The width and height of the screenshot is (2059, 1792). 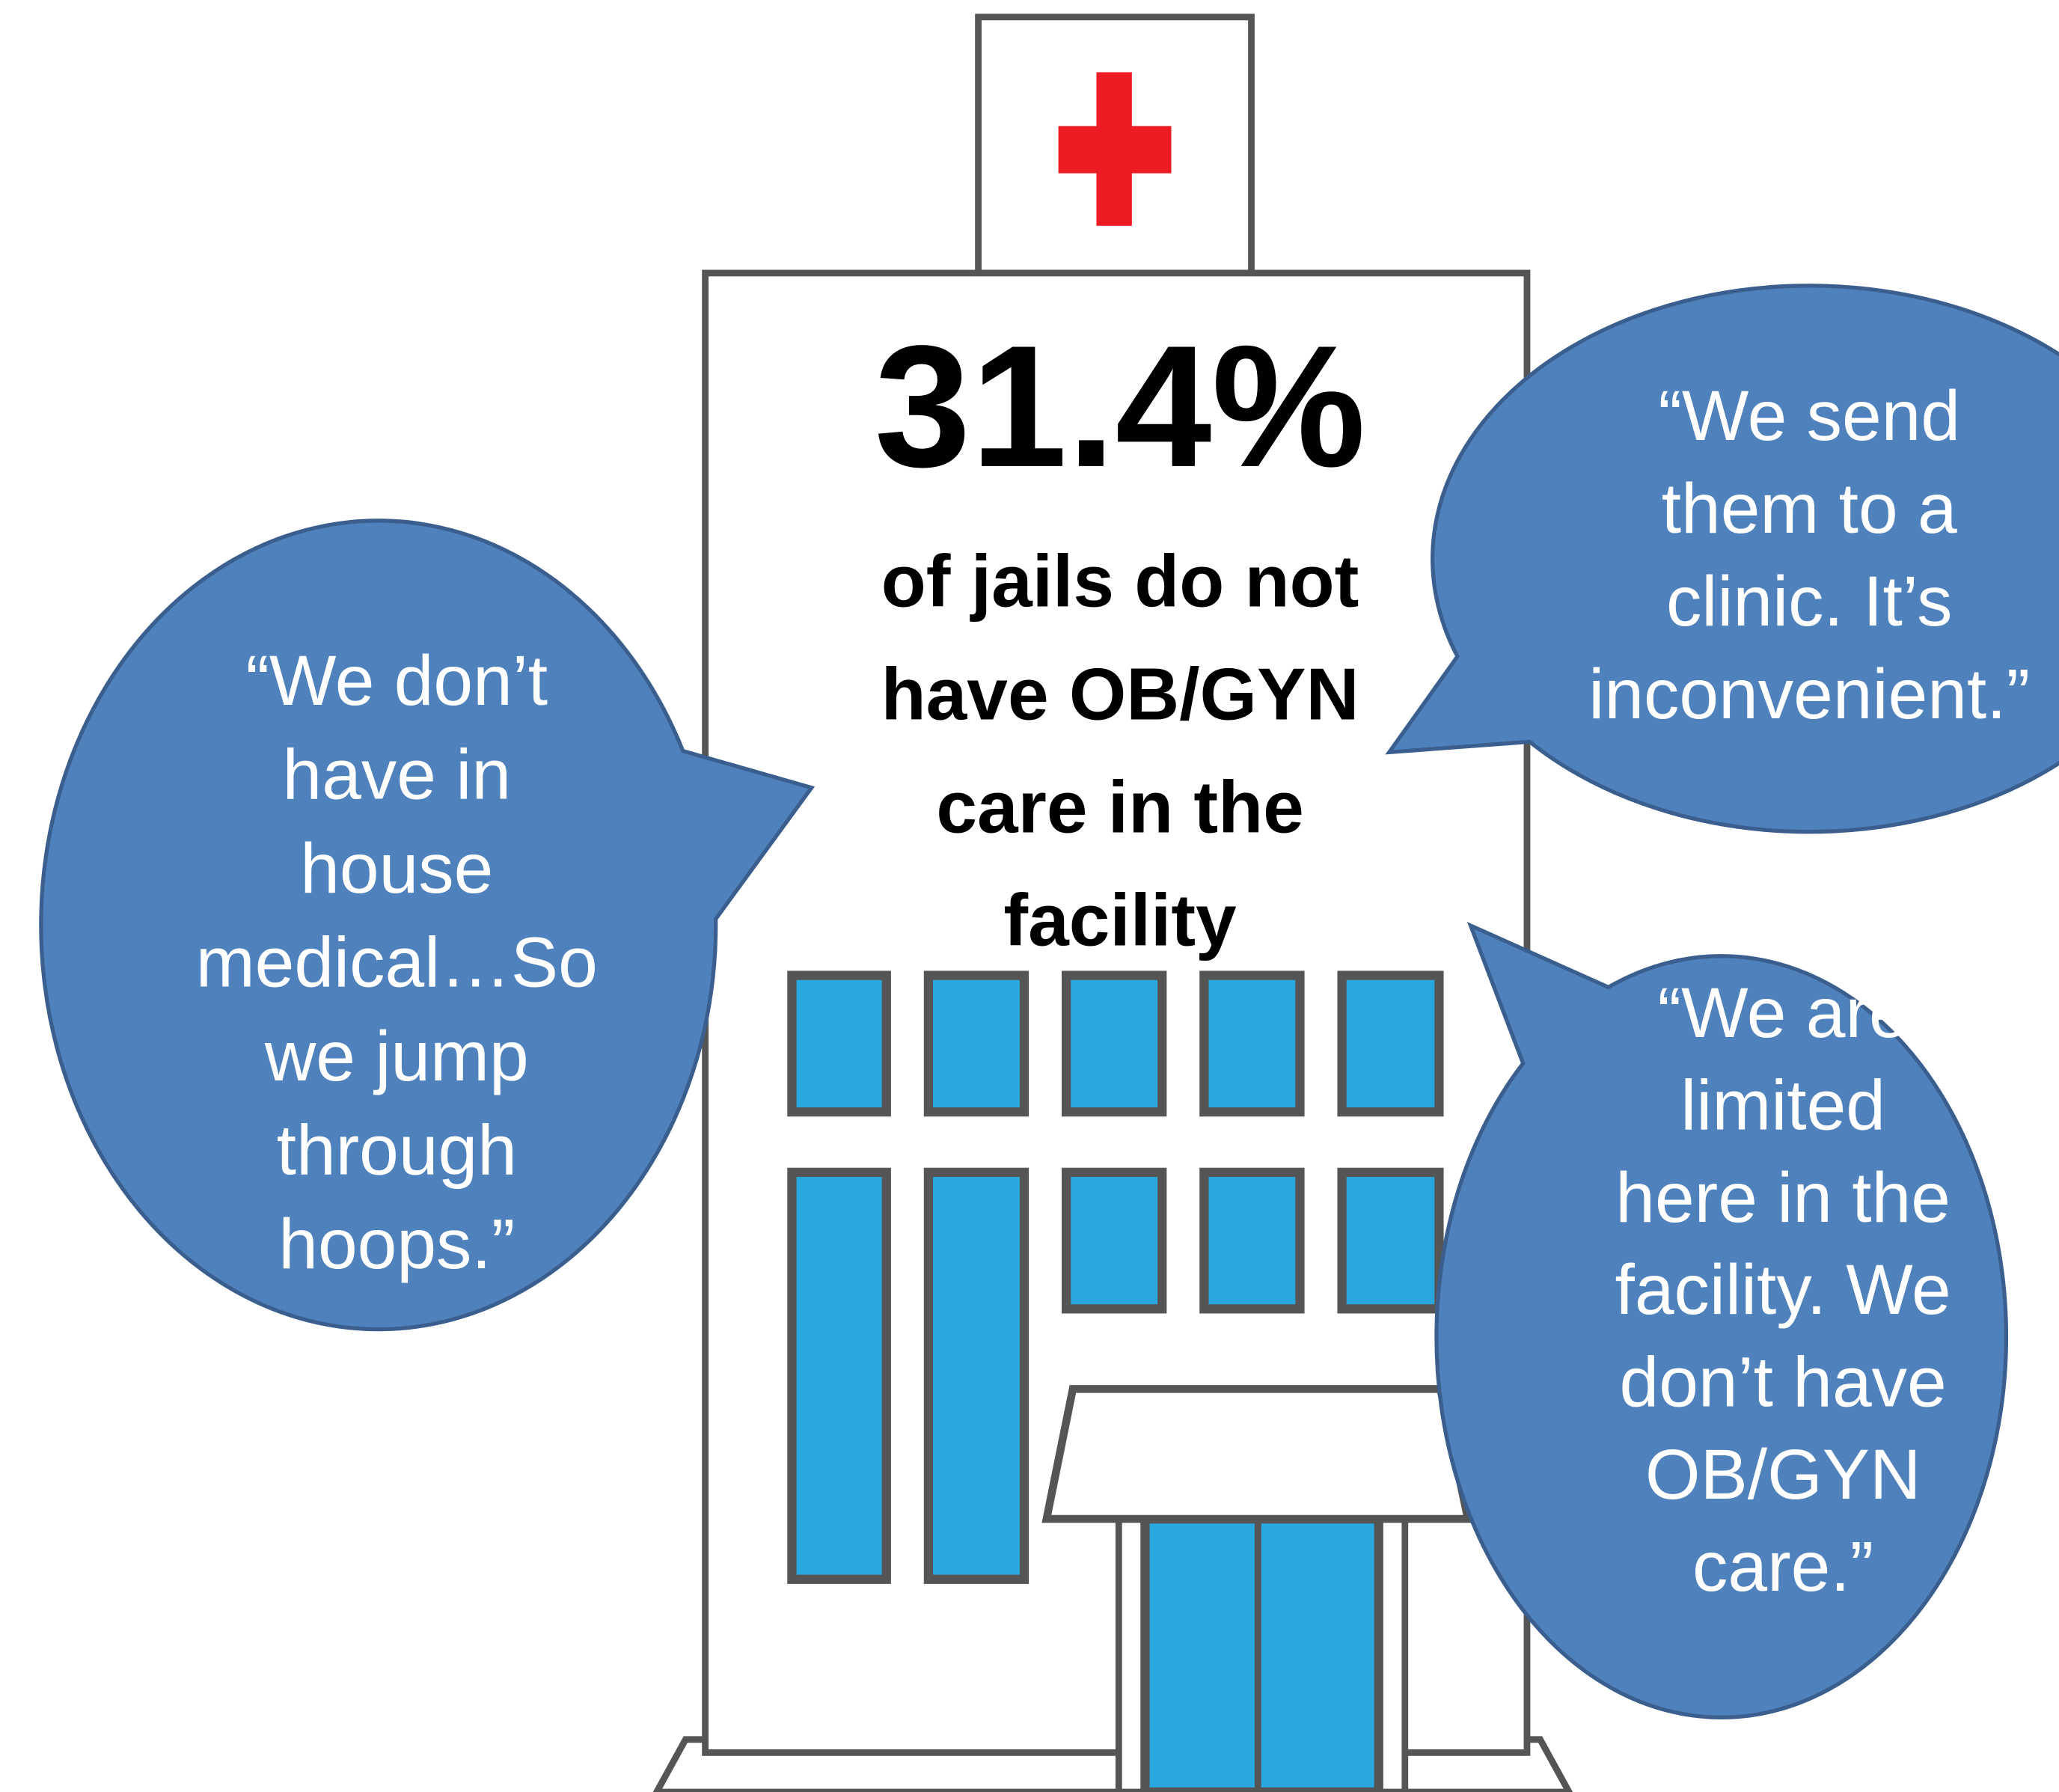 I want to click on stat-caption: of jails do not, so click(x=1120, y=582).